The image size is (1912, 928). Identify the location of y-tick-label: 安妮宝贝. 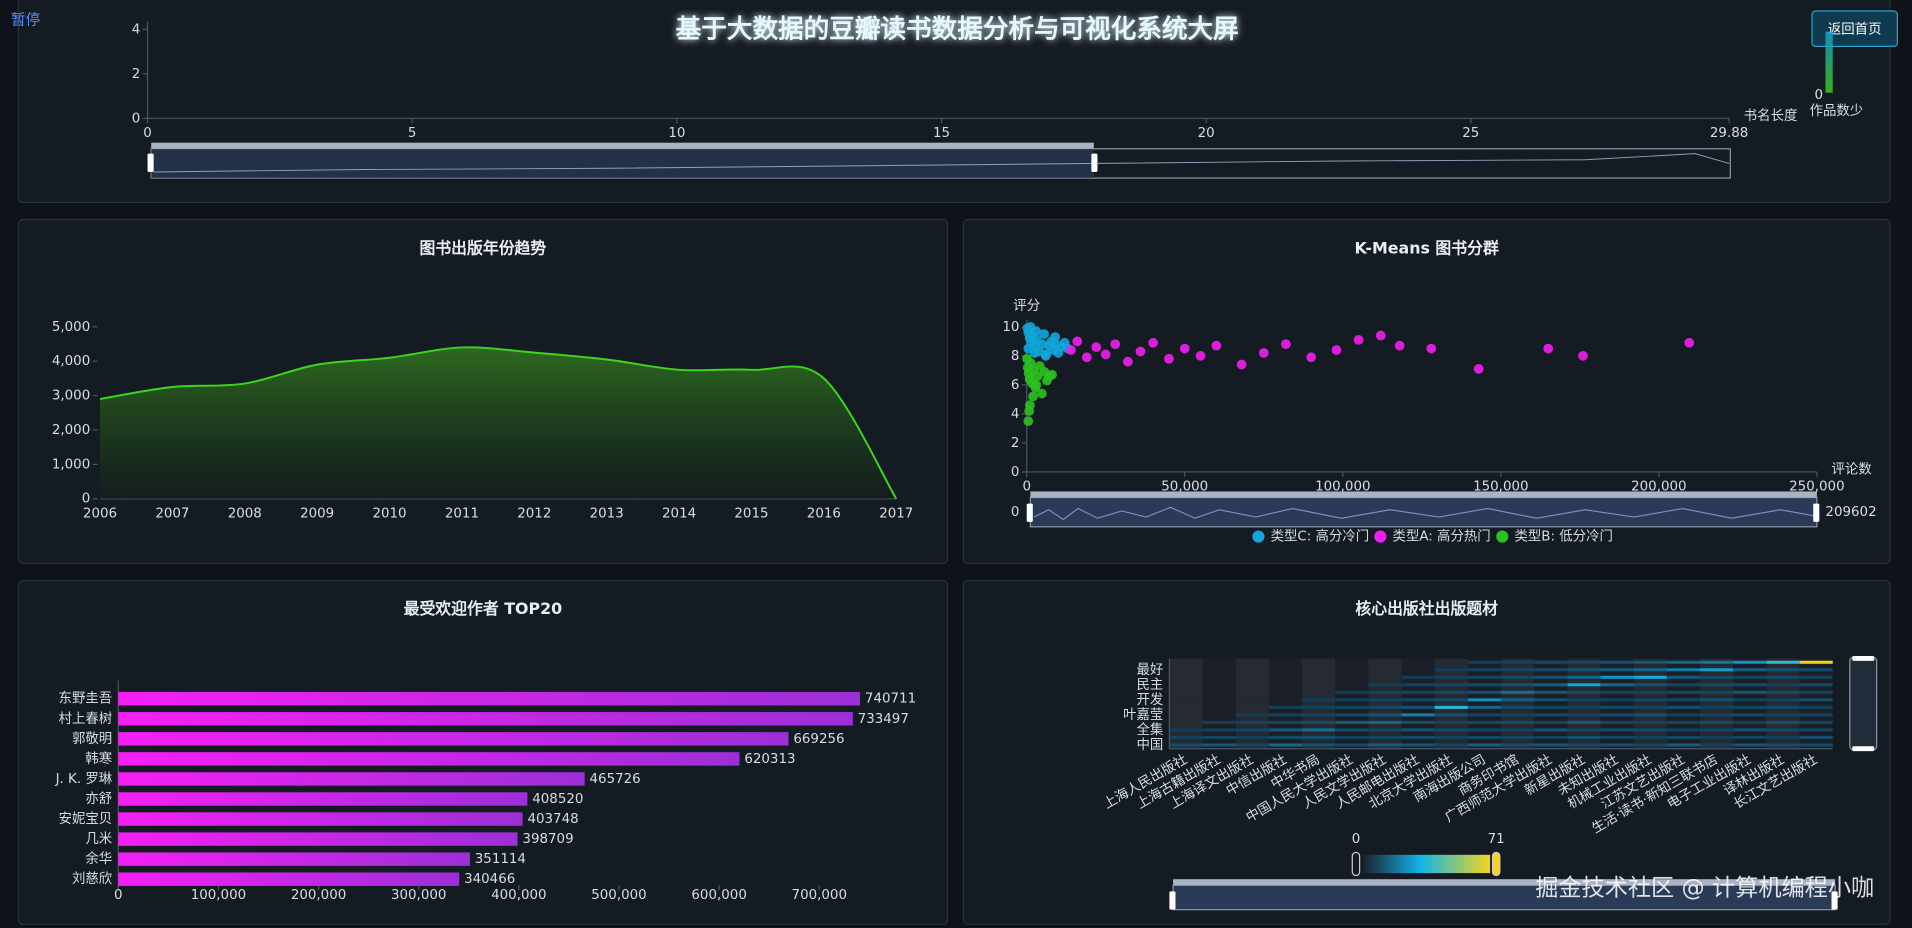
(86, 819).